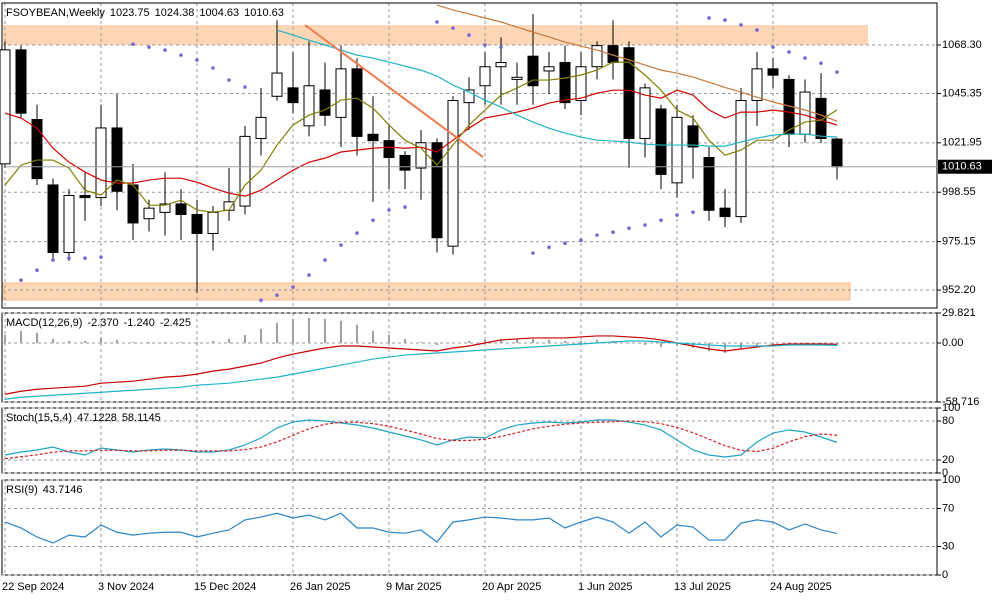 This screenshot has height=600, width=1000. Describe the element at coordinates (141, 418) in the screenshot. I see `header-value: 58.1145` at that location.